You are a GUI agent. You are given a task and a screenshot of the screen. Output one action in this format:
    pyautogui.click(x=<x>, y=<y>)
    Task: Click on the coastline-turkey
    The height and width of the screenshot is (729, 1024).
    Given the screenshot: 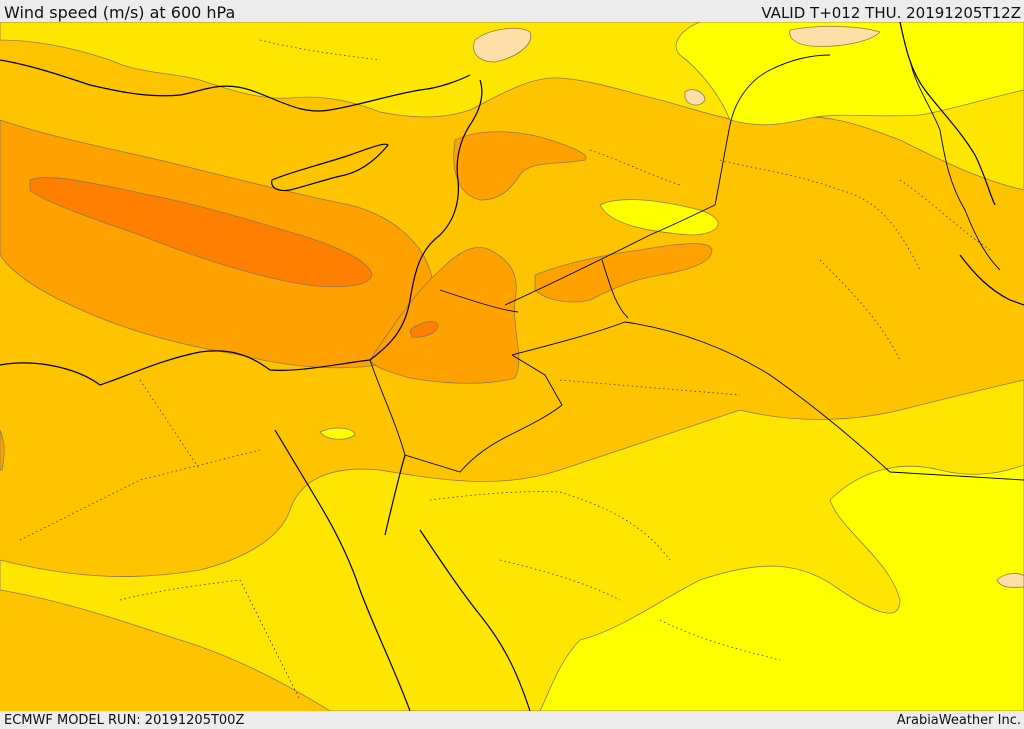 What is the action you would take?
    pyautogui.click(x=235, y=85)
    